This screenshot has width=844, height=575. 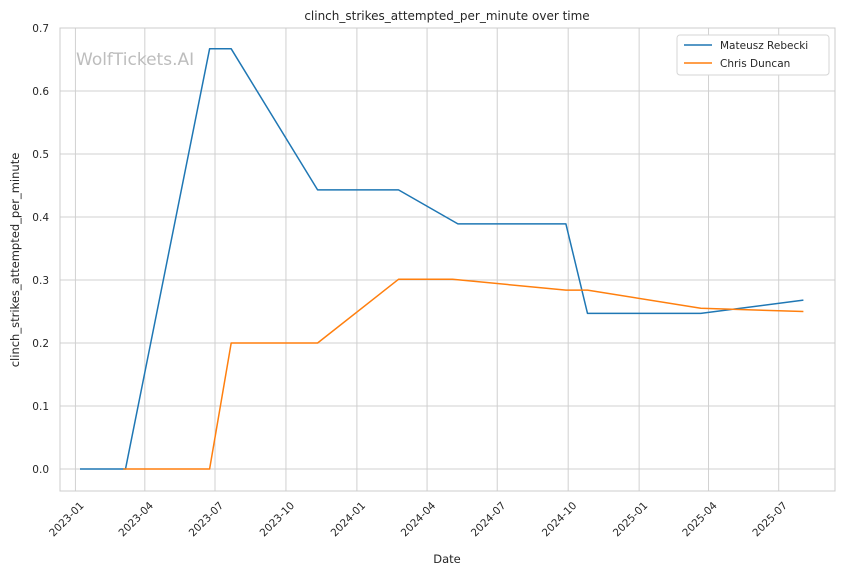 What do you see at coordinates (764, 46) in the screenshot?
I see `legend-label-0: Mateusz Rebecki` at bounding box center [764, 46].